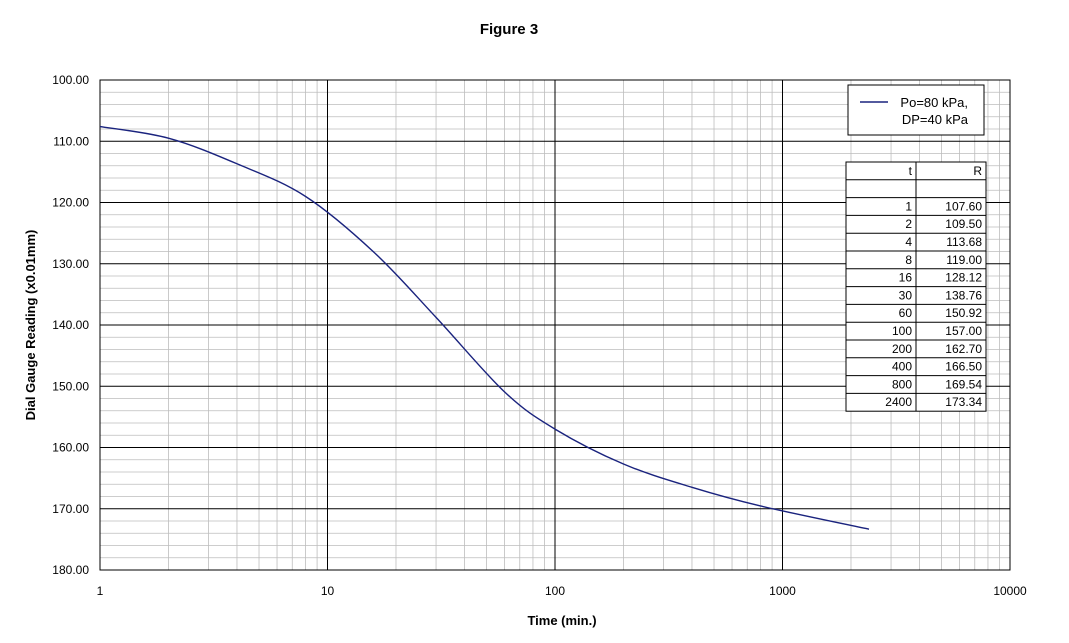 This screenshot has width=1069, height=643. Describe the element at coordinates (902, 384) in the screenshot. I see `table-cell-t: 800` at that location.